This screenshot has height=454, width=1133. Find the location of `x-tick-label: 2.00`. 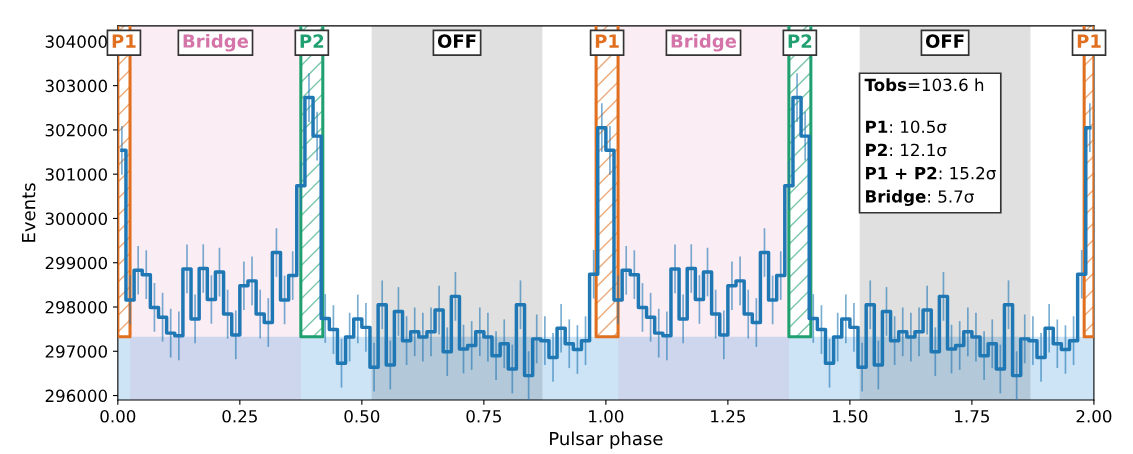

x-tick-label: 2.00 is located at coordinates (1094, 416).